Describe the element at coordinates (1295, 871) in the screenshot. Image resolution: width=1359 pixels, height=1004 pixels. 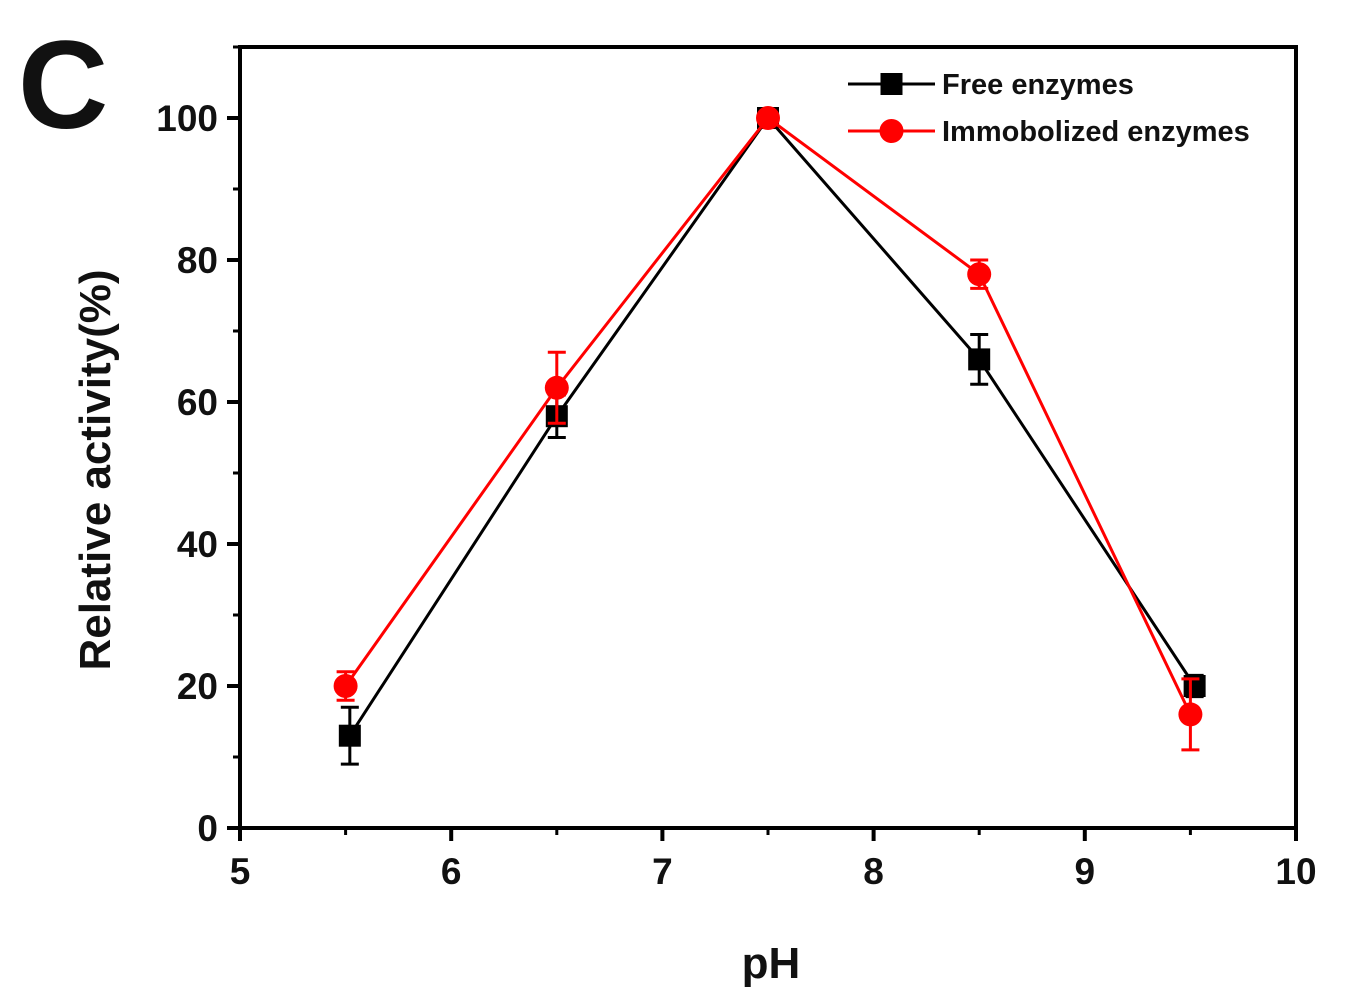
I see `x-tick-label: 10` at that location.